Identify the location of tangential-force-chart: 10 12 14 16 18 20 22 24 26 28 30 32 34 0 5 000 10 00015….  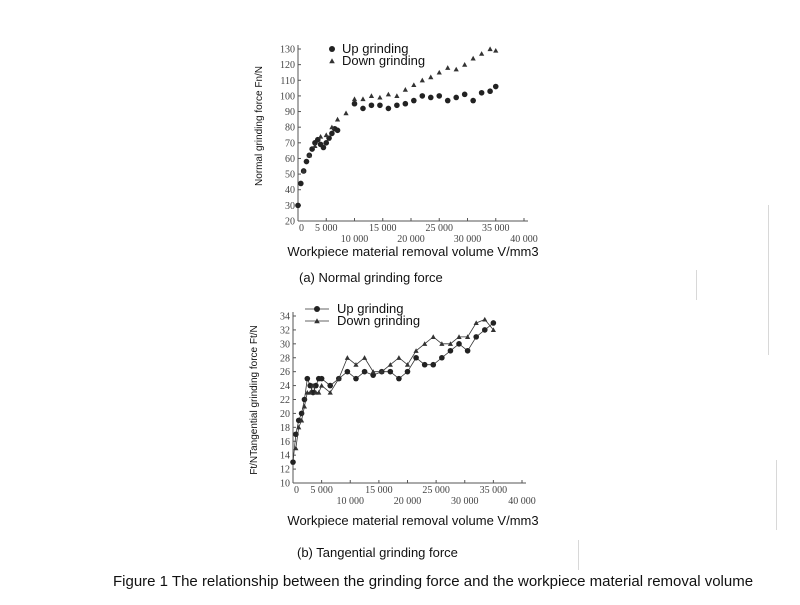
(394, 414).